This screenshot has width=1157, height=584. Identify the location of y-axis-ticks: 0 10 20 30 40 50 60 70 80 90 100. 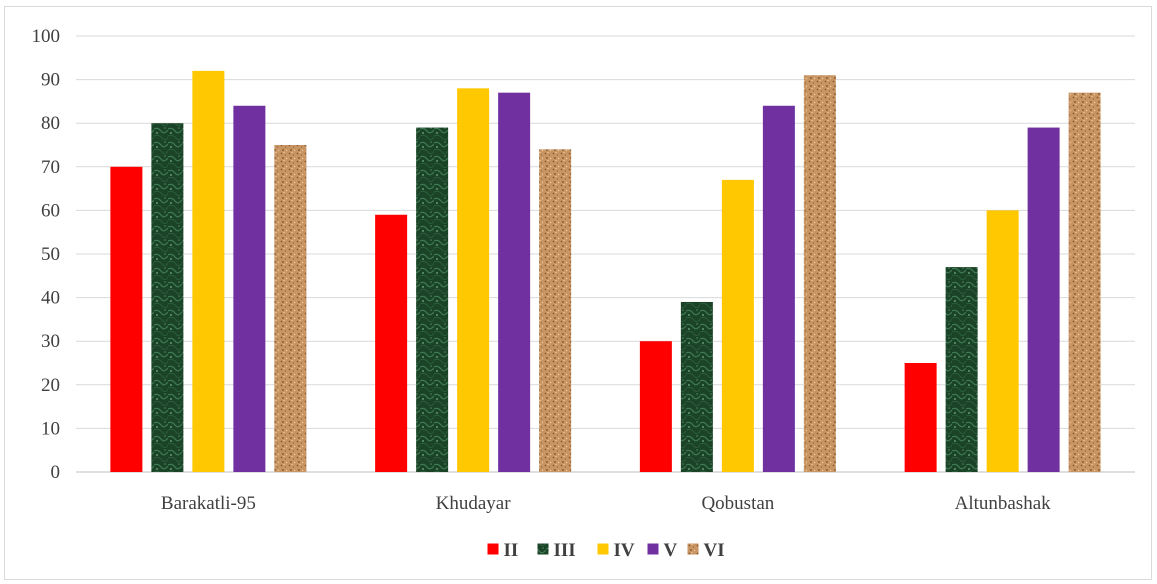
(46, 254).